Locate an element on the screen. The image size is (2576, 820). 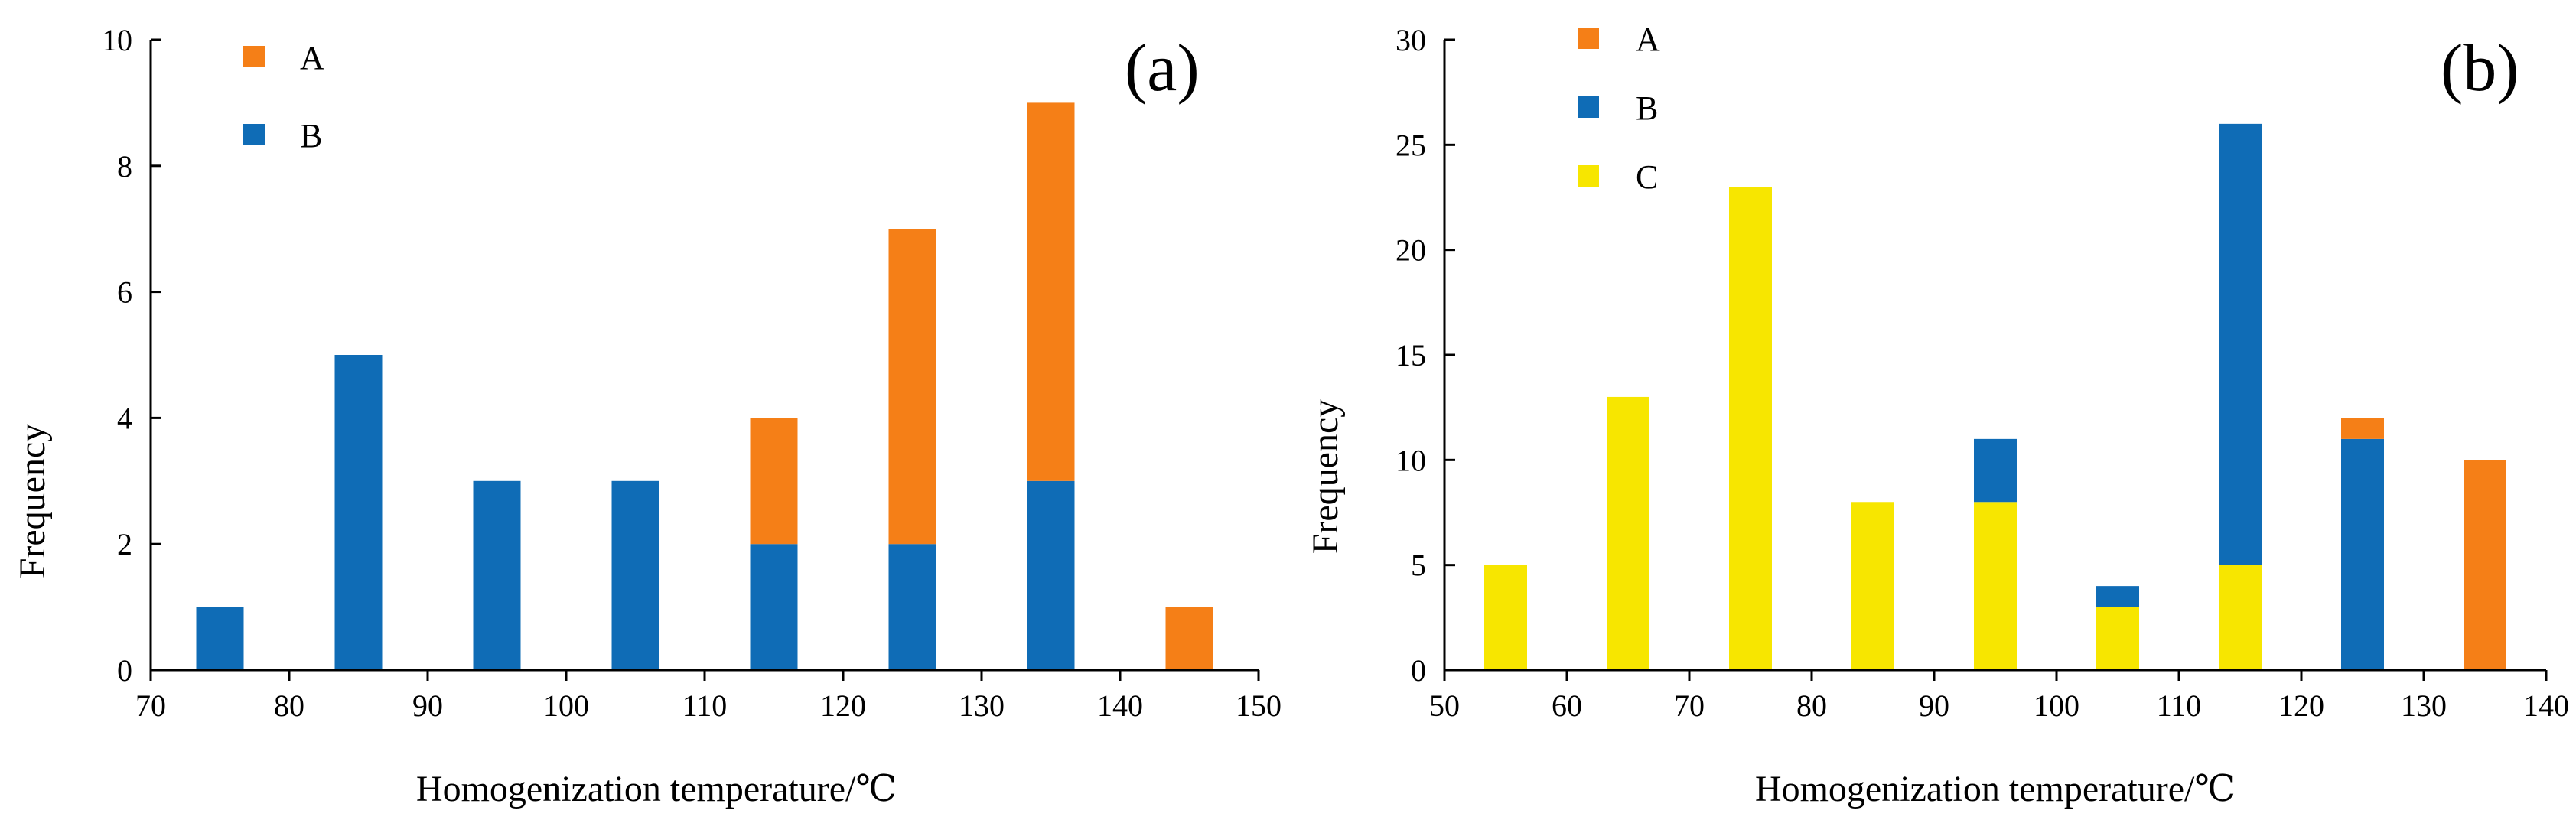
x-tick-label-60: 60 is located at coordinates (1567, 706).